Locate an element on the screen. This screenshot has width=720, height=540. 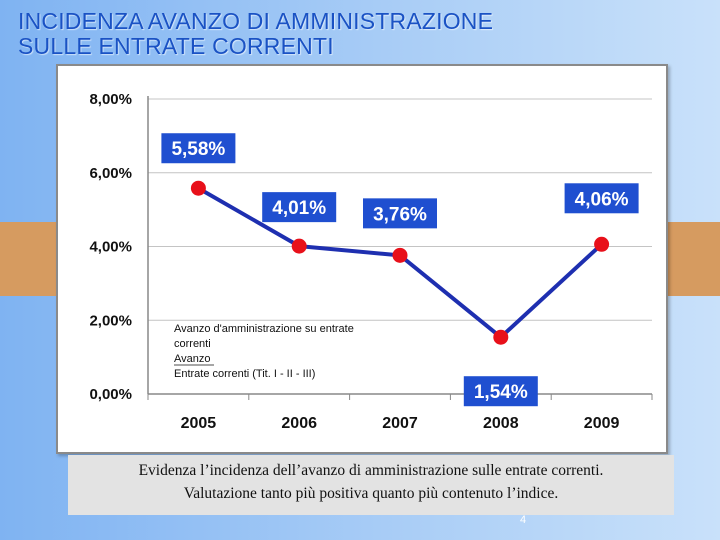
data-label-box-2007 is located at coordinates (400, 213).